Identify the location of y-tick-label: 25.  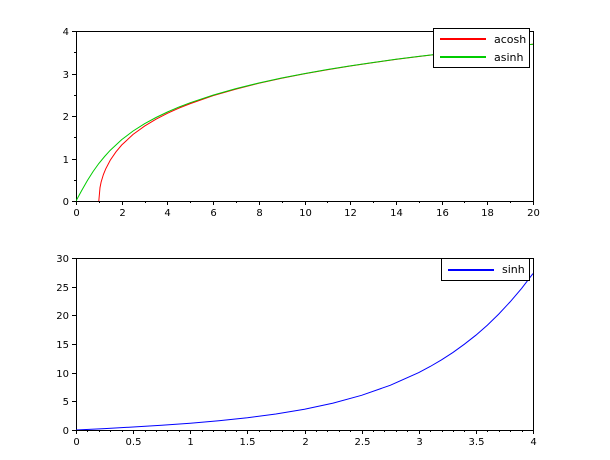
(62, 288).